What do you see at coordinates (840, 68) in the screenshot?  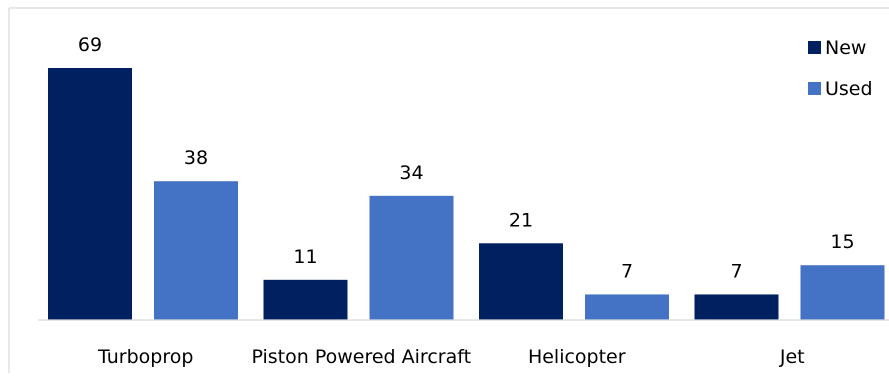 I see `legend: New Used` at bounding box center [840, 68].